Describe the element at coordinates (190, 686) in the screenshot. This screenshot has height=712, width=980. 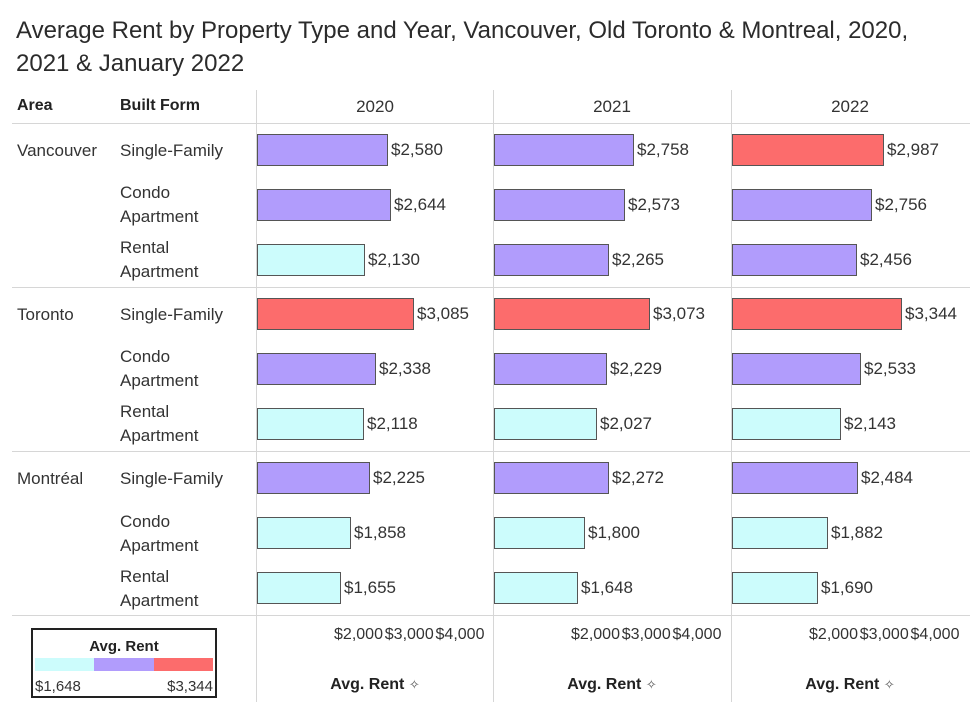
I see `legend-max-label: $3,344` at that location.